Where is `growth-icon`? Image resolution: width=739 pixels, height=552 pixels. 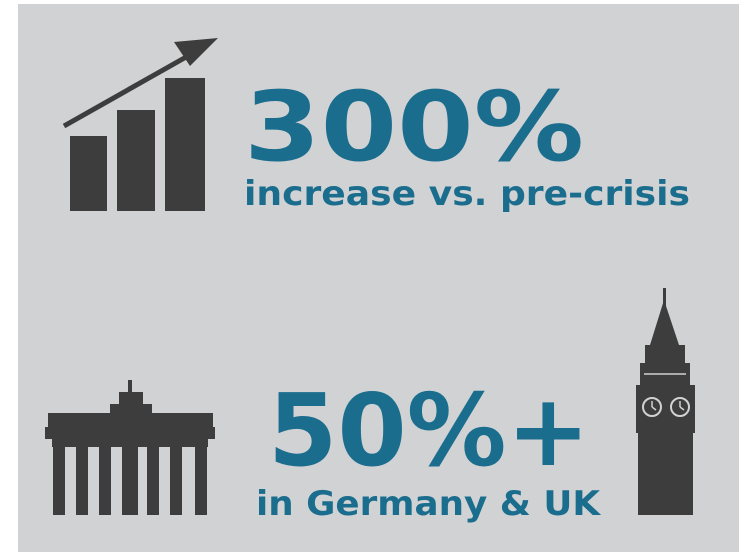
growth-icon is located at coordinates (140, 124).